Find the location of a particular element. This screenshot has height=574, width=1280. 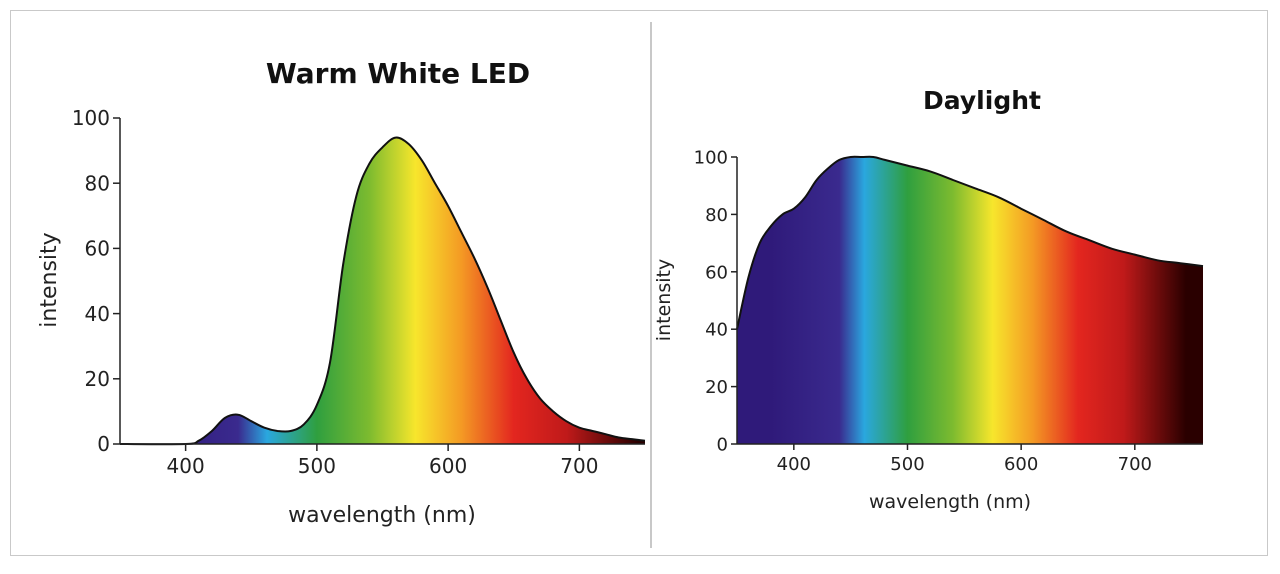

spectrum-line is located at coordinates (970, 242).